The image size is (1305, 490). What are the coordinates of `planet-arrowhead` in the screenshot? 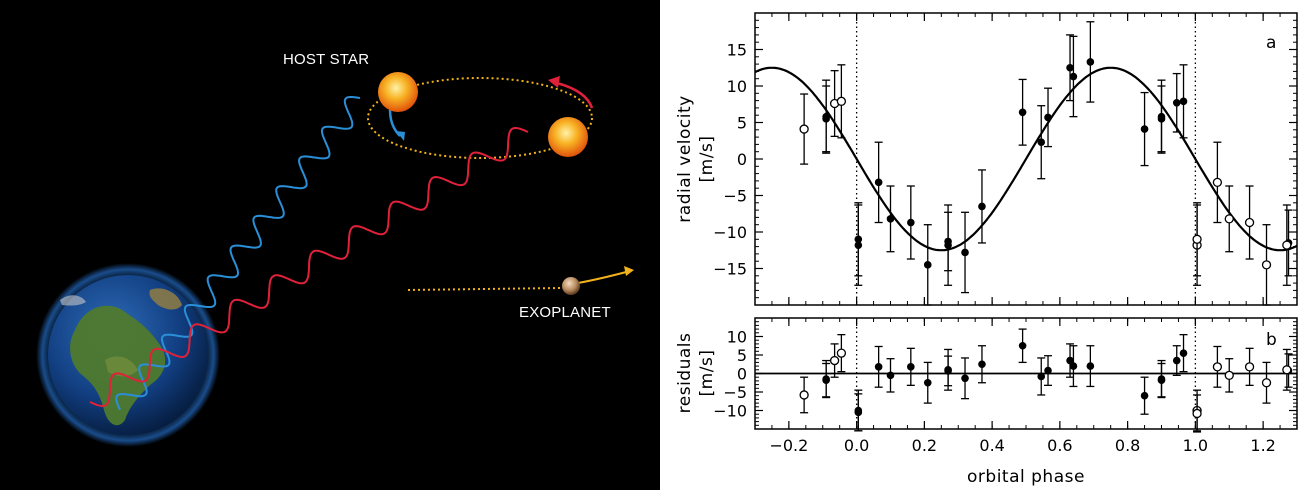 It's located at (629, 271).